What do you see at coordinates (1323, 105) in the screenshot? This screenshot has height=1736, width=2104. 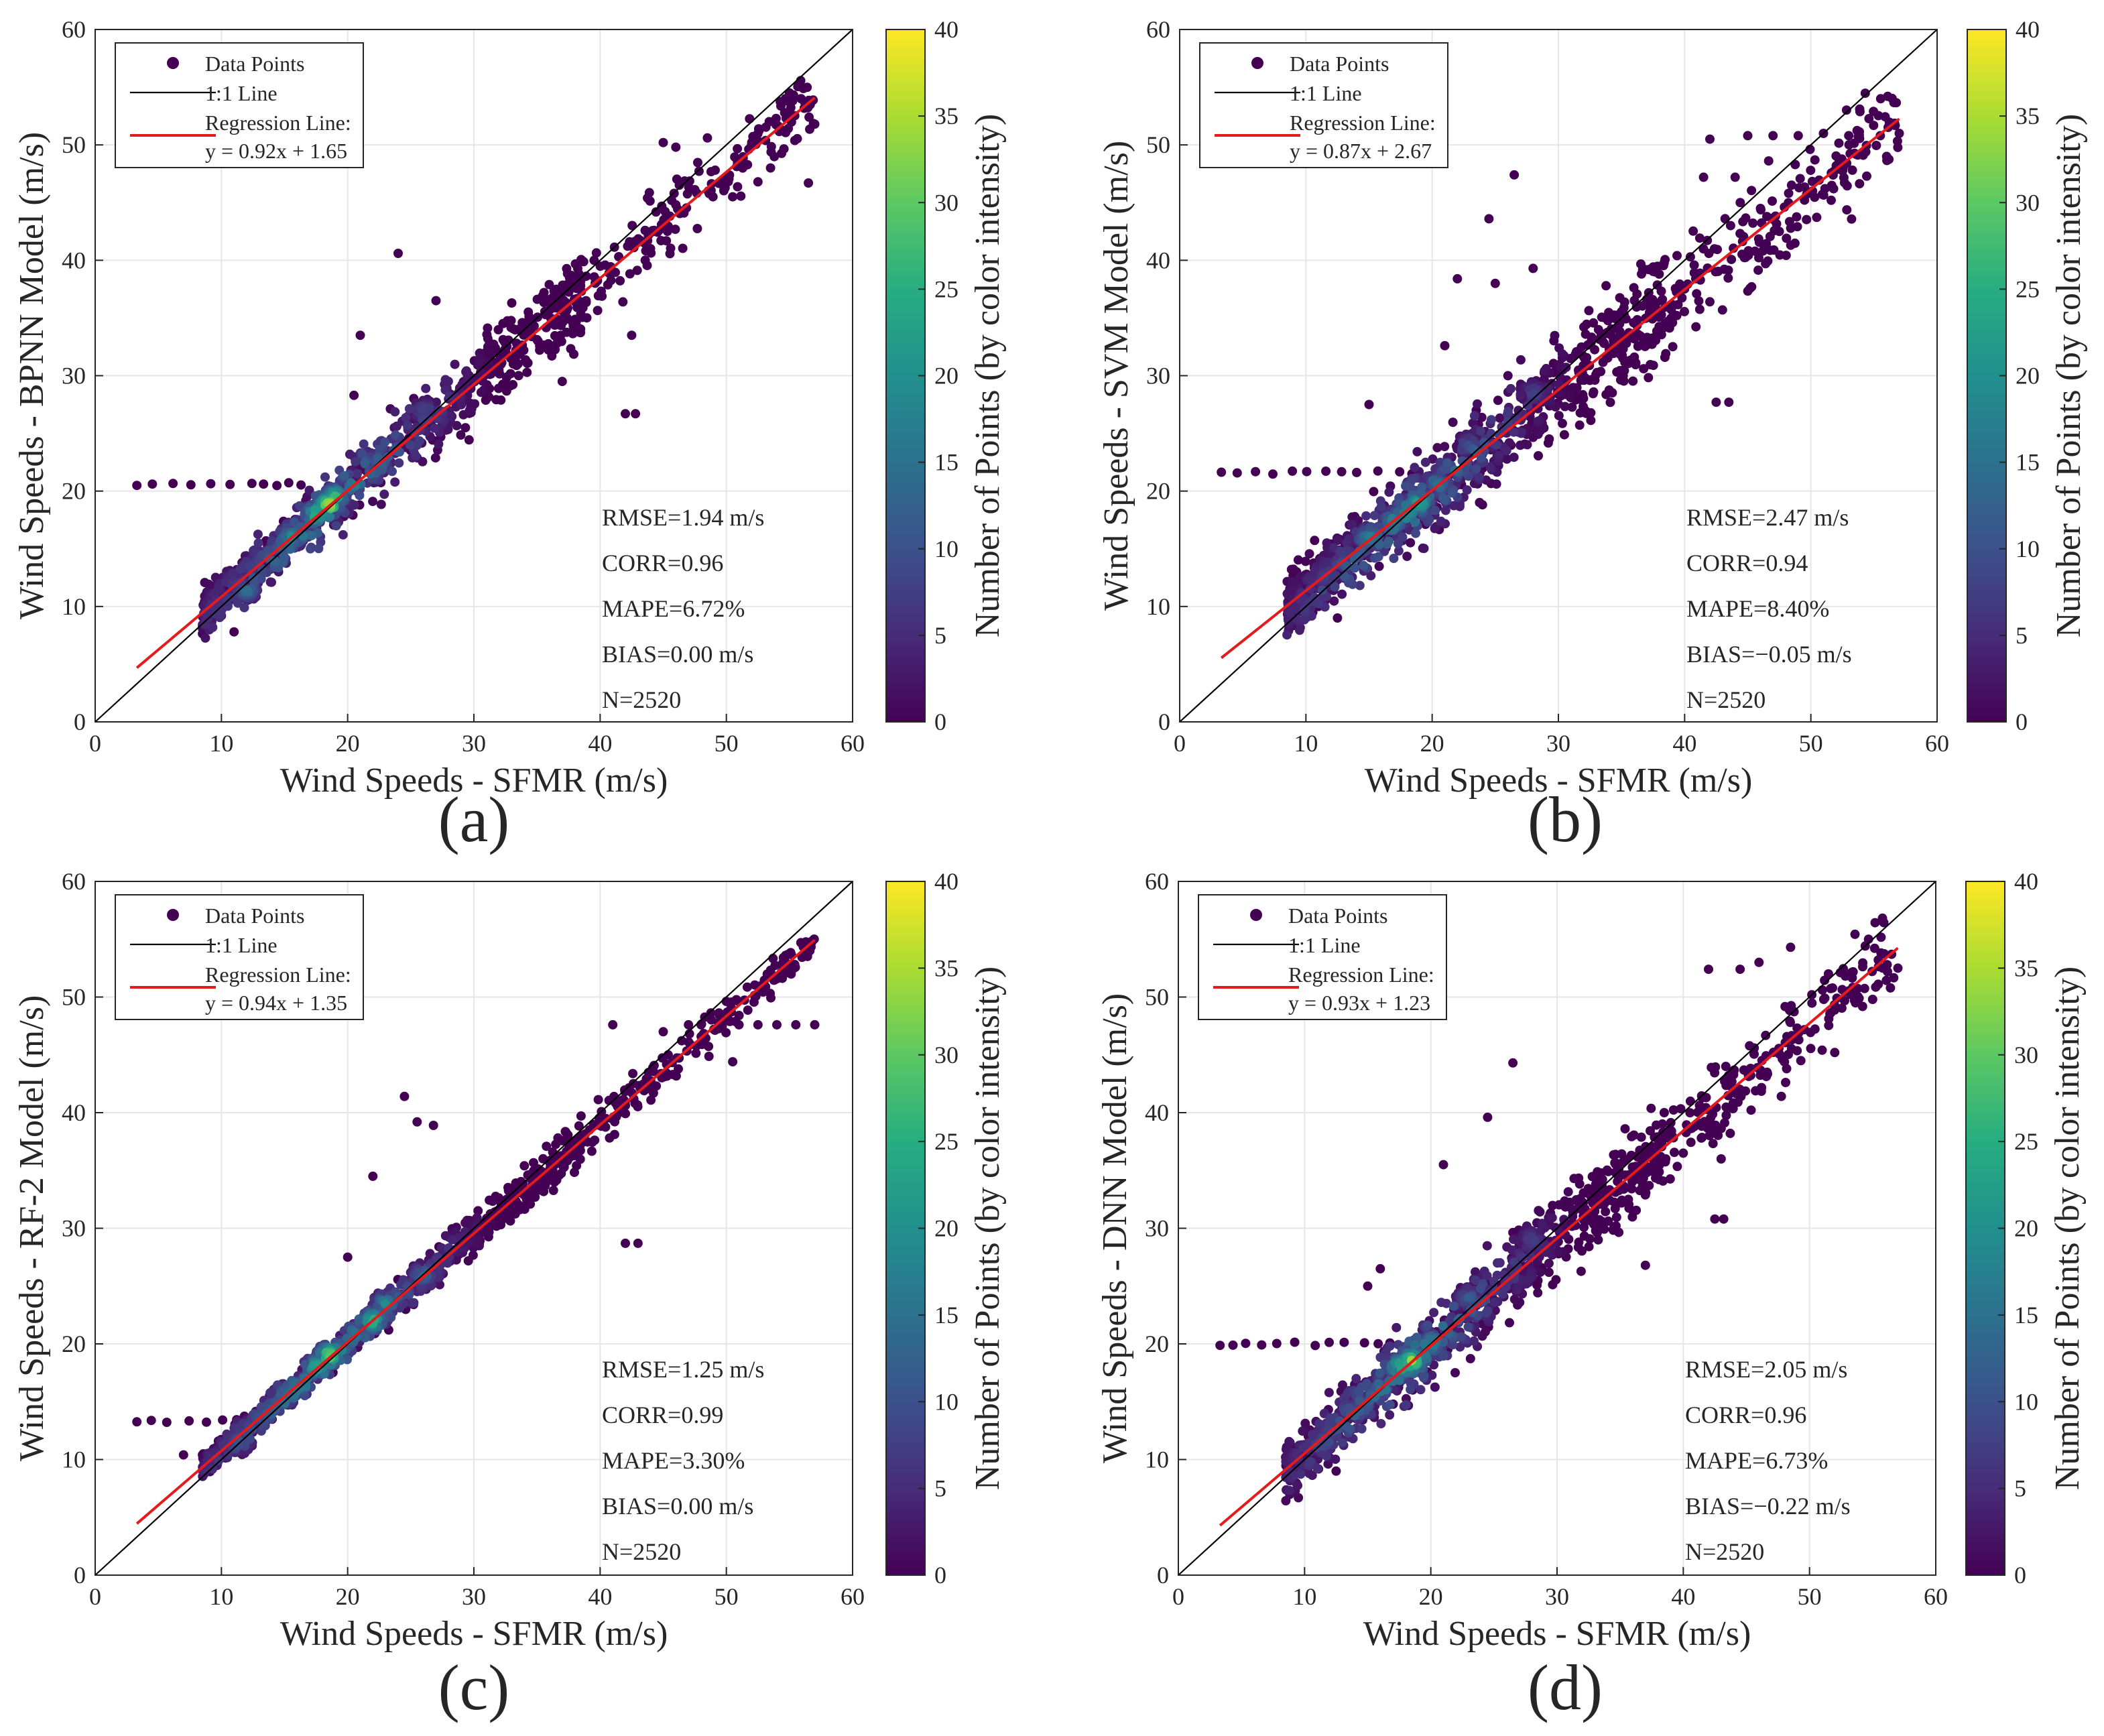 I see `legend-box` at bounding box center [1323, 105].